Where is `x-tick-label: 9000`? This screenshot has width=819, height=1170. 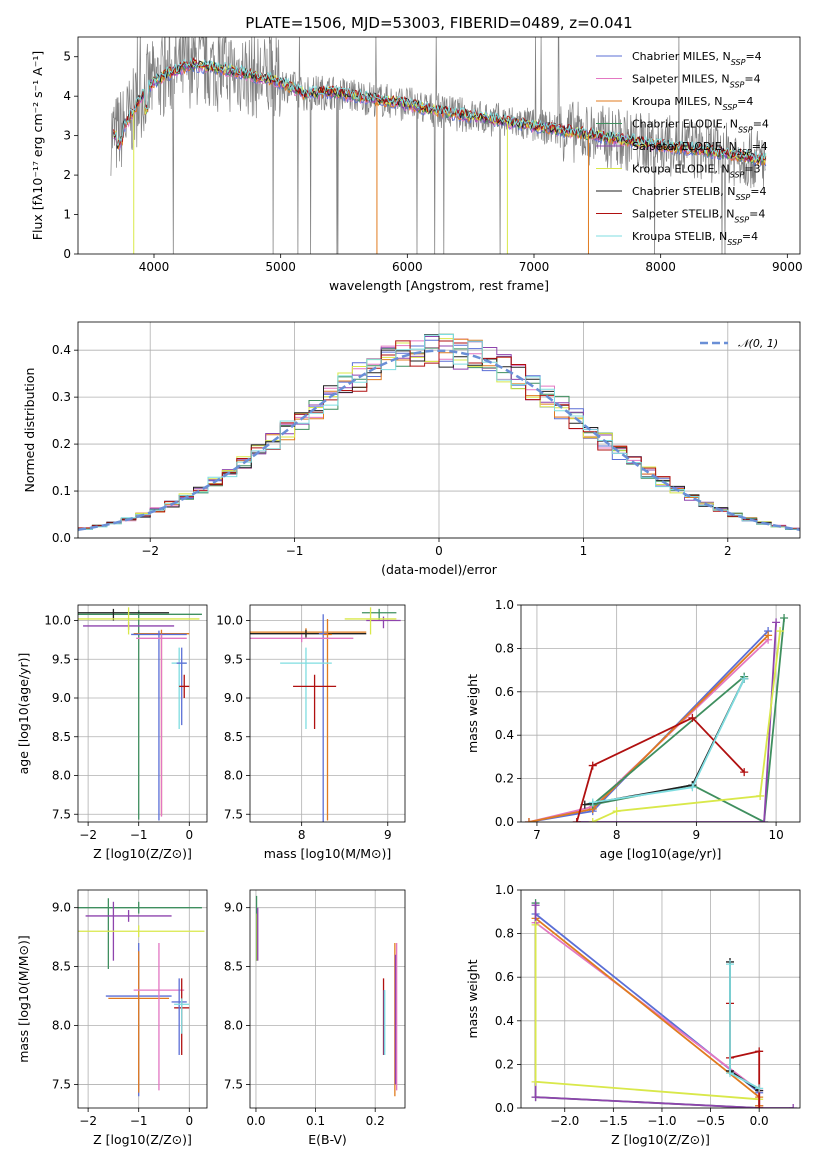 x-tick-label: 9000 is located at coordinates (787, 267).